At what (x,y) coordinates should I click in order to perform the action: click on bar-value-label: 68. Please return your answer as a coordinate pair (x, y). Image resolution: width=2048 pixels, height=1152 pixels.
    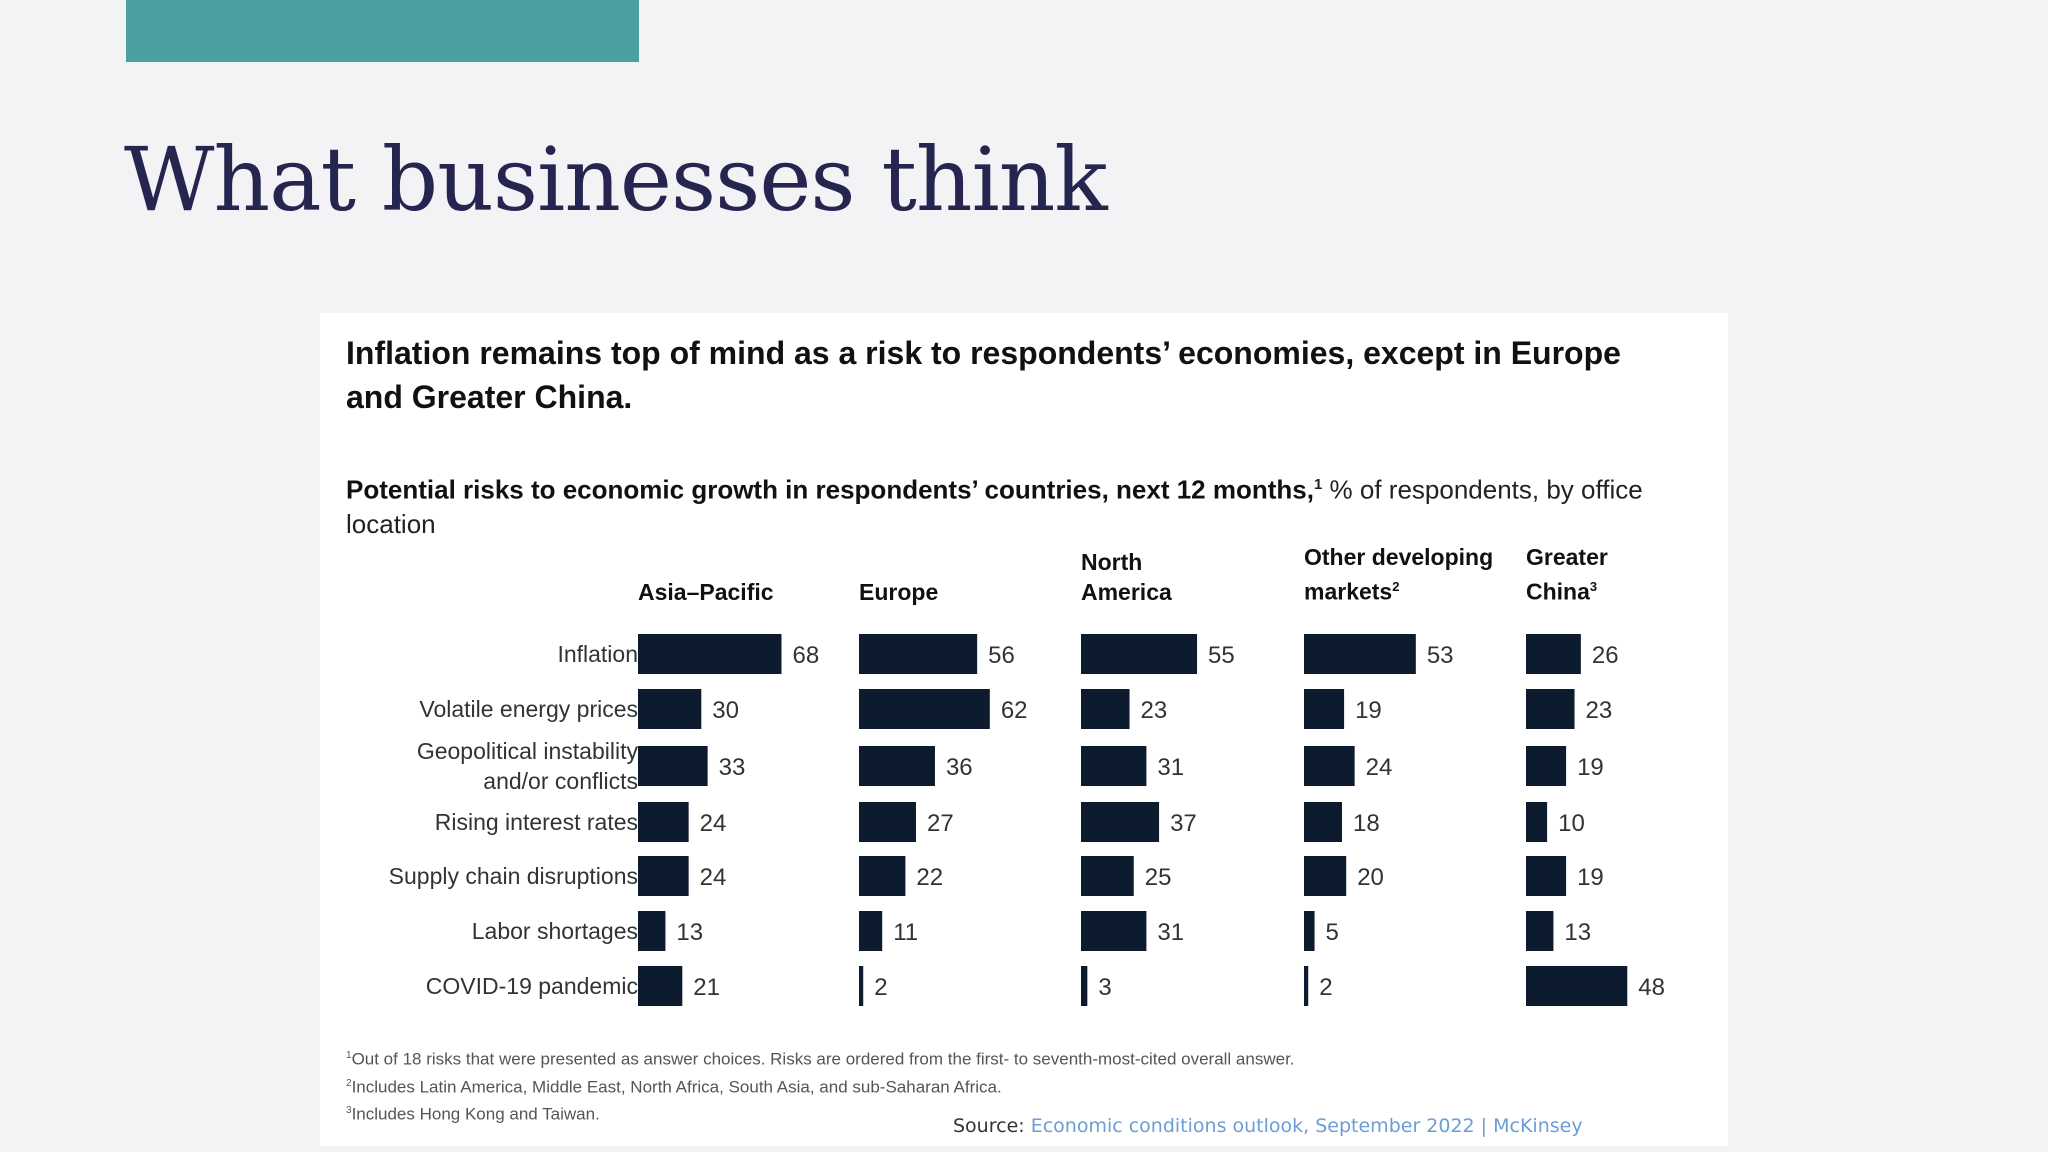
    Looking at the image, I should click on (805, 655).